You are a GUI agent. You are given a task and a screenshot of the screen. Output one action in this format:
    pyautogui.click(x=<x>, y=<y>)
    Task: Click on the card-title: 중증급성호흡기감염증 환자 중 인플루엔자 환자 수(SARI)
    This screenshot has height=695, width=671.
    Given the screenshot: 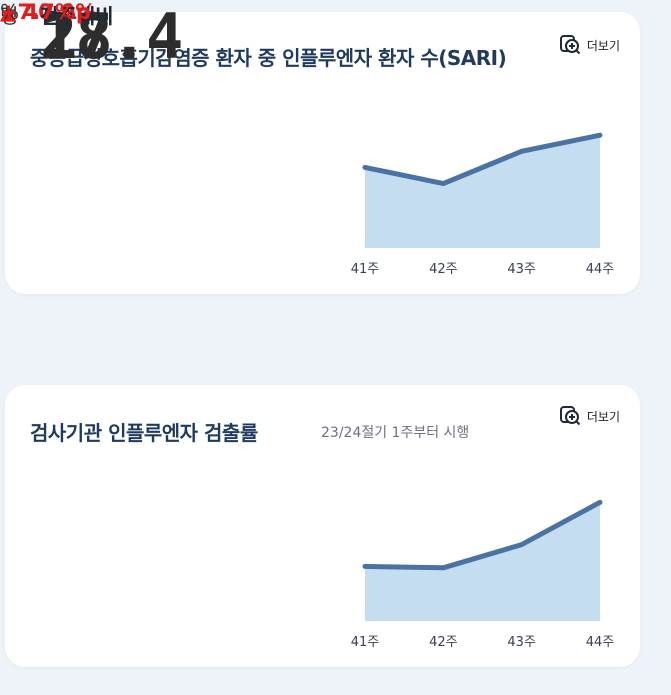 What is the action you would take?
    pyautogui.click(x=268, y=58)
    